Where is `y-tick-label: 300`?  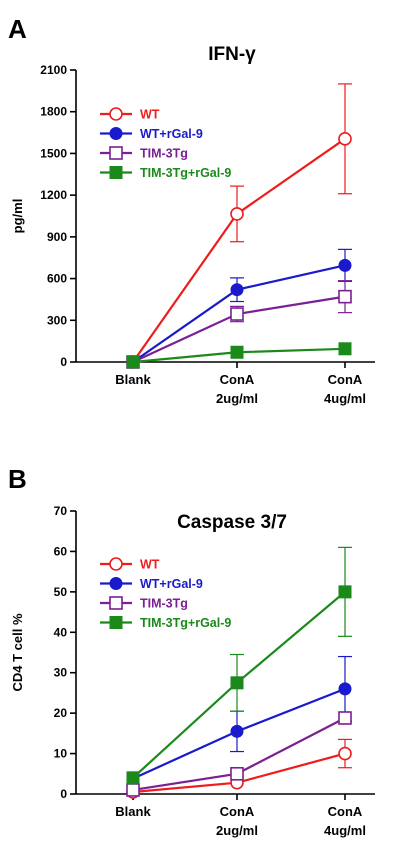 y-tick-label: 300 is located at coordinates (57, 320).